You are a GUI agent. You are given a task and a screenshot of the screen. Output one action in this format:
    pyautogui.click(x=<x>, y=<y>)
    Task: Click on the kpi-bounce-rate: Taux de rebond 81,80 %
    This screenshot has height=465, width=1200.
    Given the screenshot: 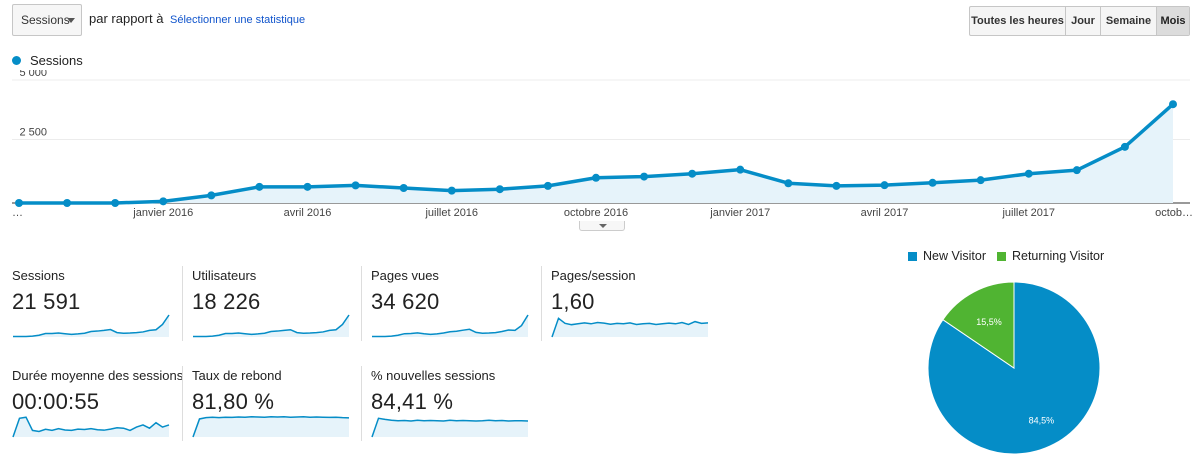 What is the action you would take?
    pyautogui.click(x=267, y=403)
    